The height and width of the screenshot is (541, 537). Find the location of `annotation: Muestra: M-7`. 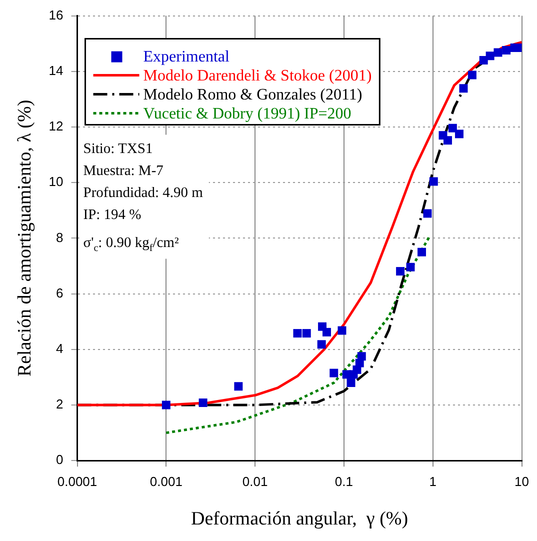

annotation: Muestra: M-7 is located at coordinates (123, 170).